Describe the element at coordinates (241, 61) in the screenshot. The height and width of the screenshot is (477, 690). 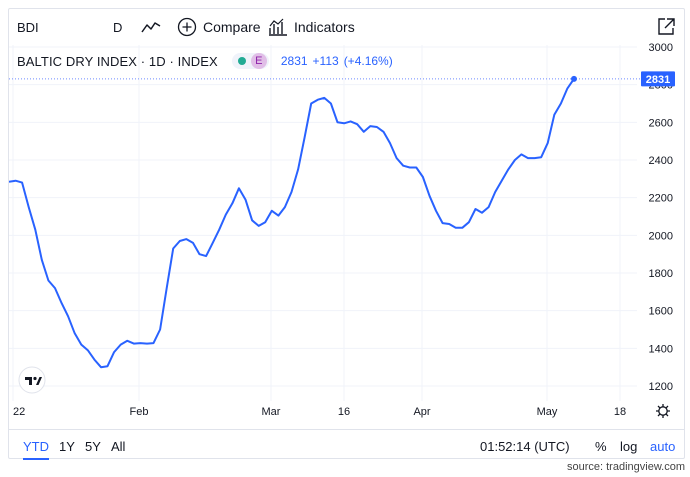
I see `market-status-dot-icon` at that location.